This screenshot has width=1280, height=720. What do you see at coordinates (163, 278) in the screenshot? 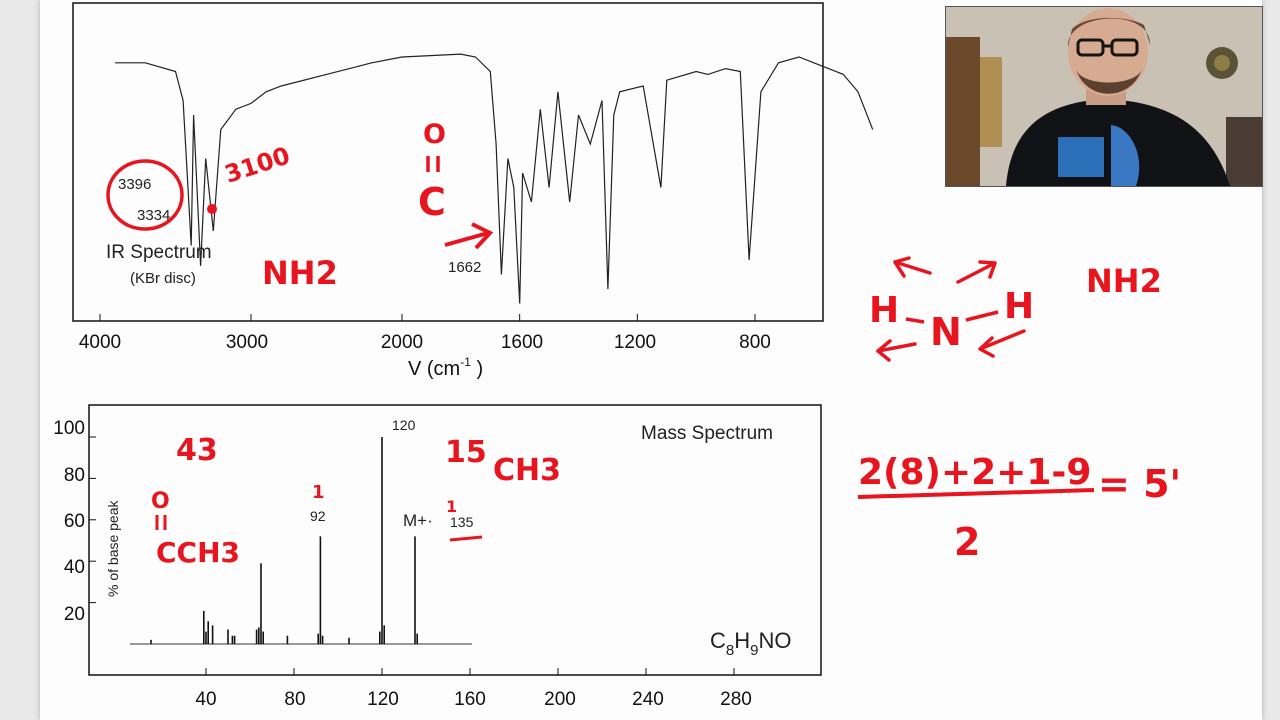
I see `ir-subtitle: (KBr disc)` at bounding box center [163, 278].